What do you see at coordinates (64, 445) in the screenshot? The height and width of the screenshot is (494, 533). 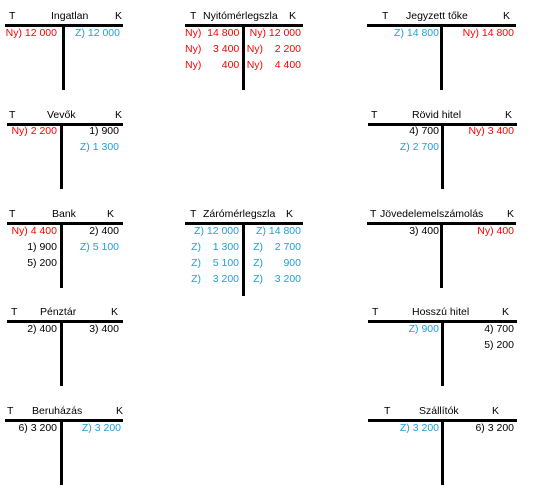 I see `t-account-beruhazas: T Beruházás K 6) 3 200 Z) 3 200` at bounding box center [64, 445].